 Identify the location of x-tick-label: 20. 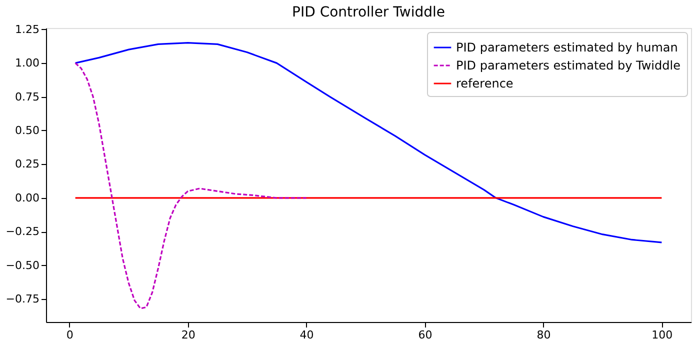
(188, 335).